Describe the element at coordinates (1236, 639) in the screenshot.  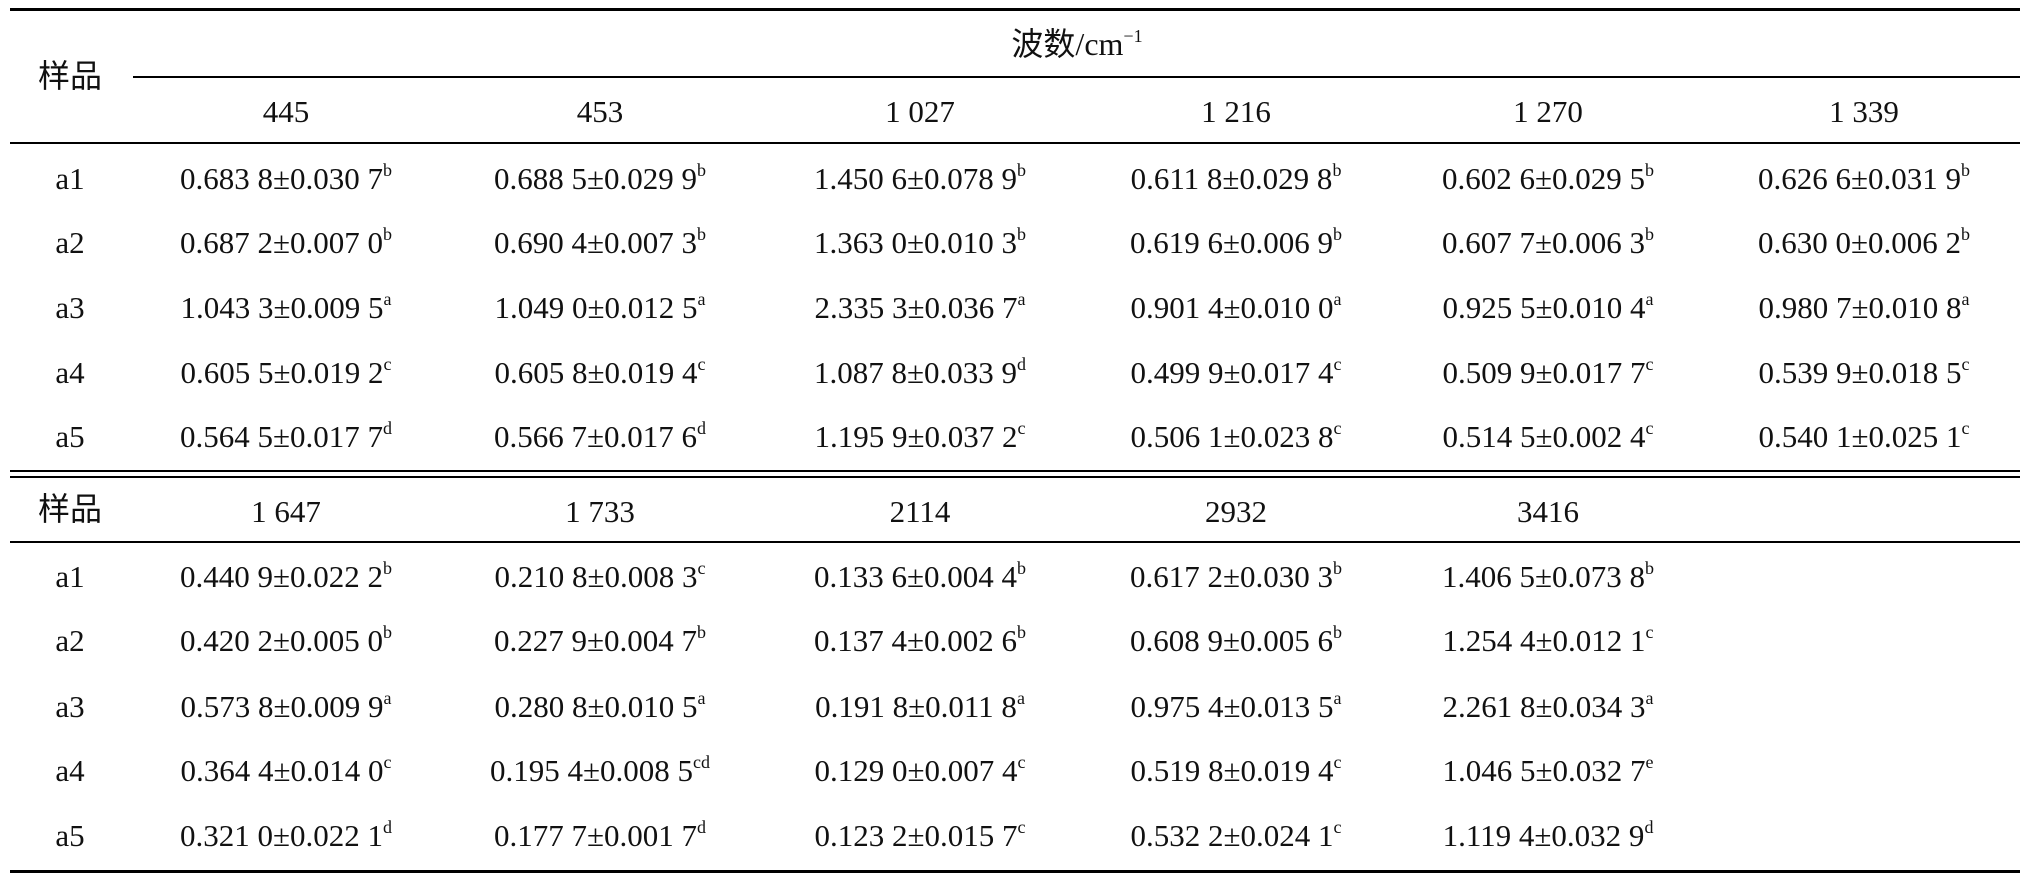
I see `value-cell: 0.608 9±0.005 6b` at that location.